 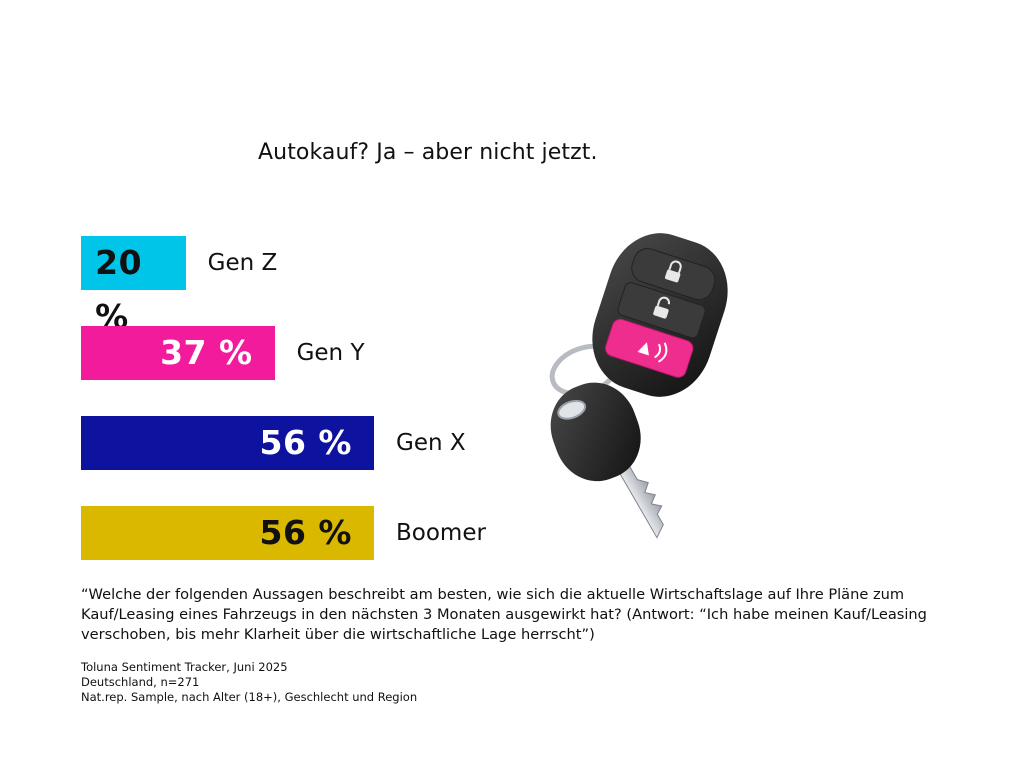 What do you see at coordinates (431, 443) in the screenshot?
I see `category-label: Gen X` at bounding box center [431, 443].